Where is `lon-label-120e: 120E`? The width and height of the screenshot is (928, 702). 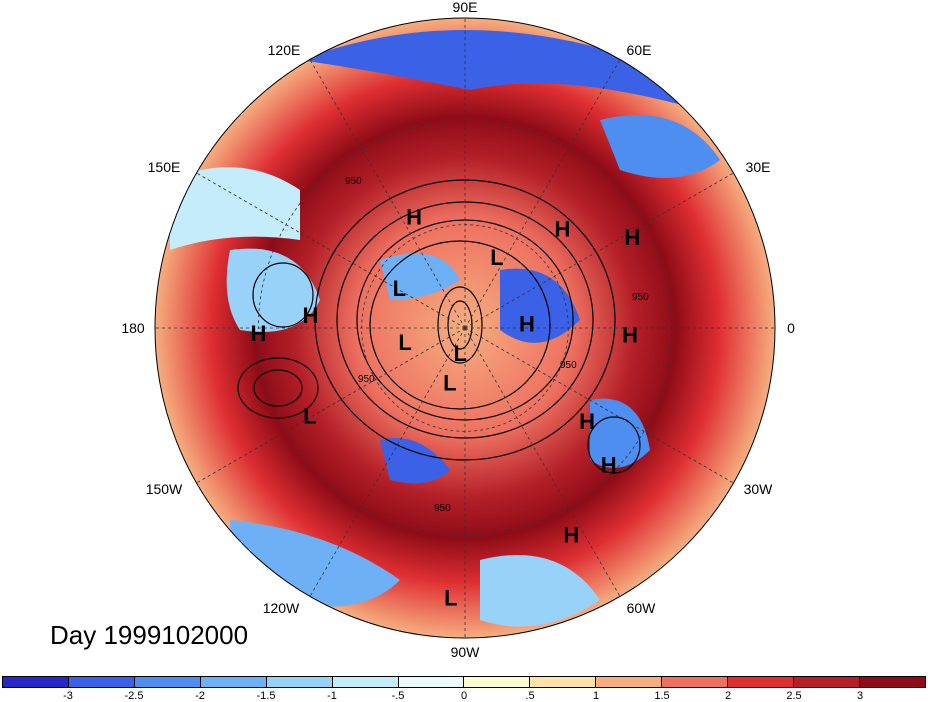
lon-label-120e: 120E is located at coordinates (284, 50).